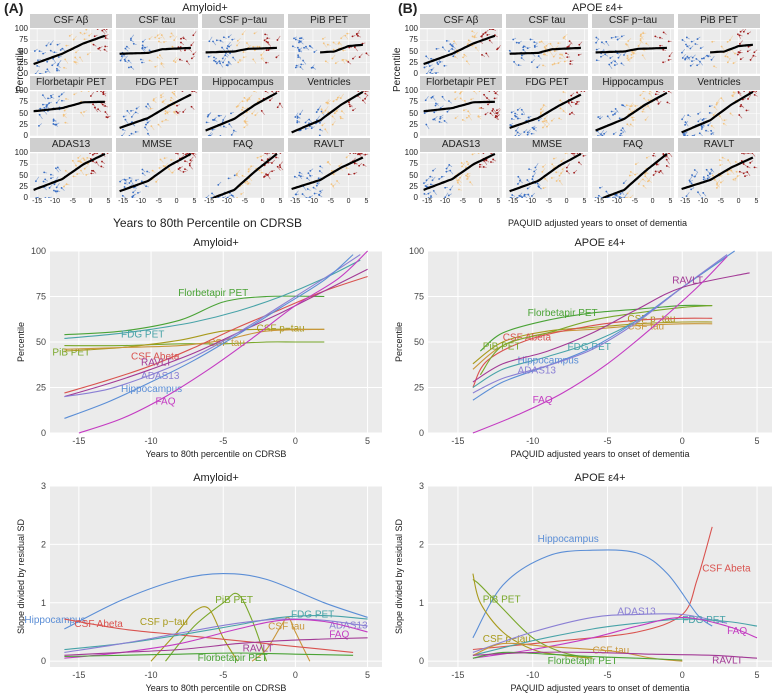 The image size is (780, 699). I want to click on right-facet-csf-p-tau: CSF p−tau, so click(633, 44).